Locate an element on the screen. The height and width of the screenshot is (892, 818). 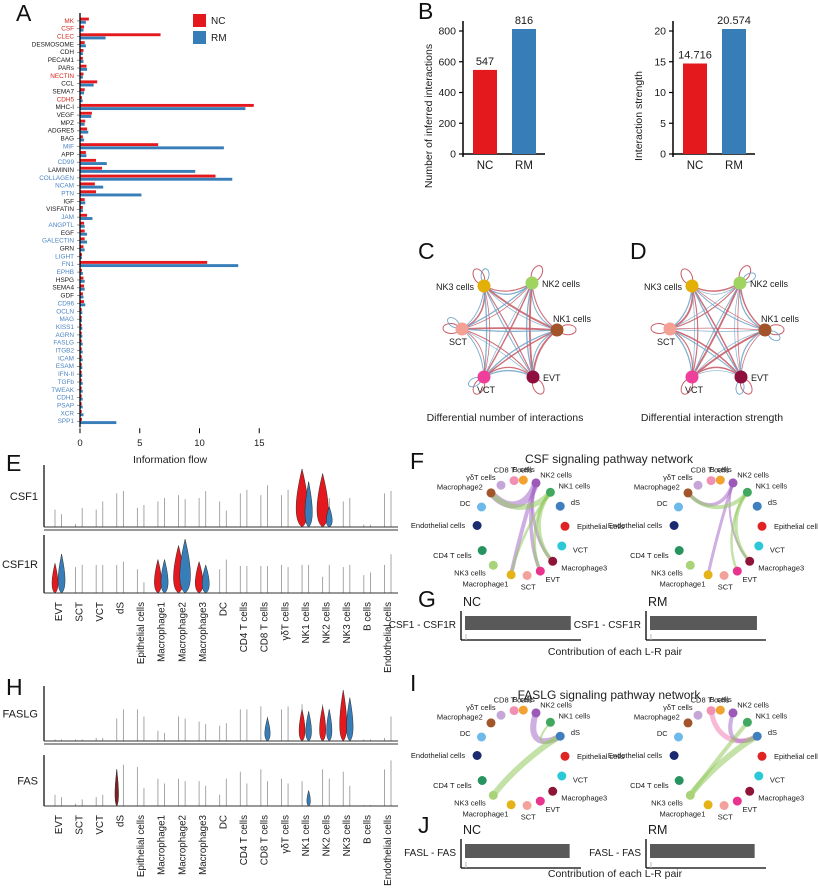
pathway-label: NCAM is located at coordinates (64, 186).